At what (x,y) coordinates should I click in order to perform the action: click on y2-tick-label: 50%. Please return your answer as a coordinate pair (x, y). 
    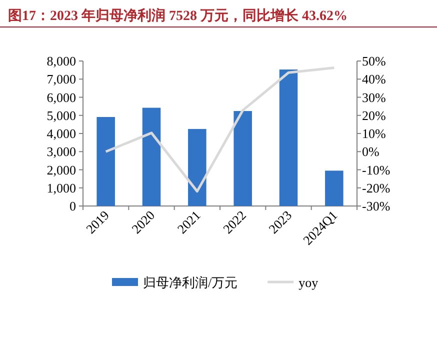
    Looking at the image, I should click on (374, 61).